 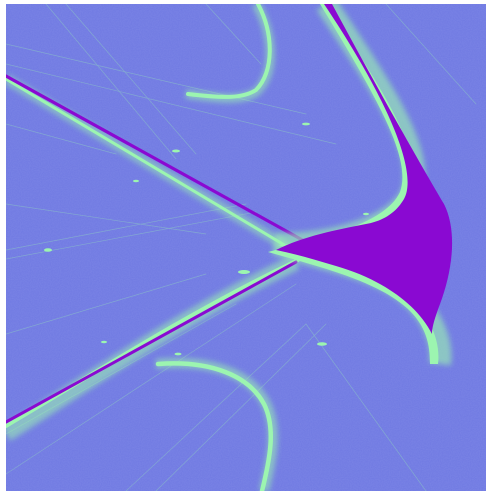 What do you see at coordinates (216, 424) in the screenshot?
I see `lower-hook` at bounding box center [216, 424].